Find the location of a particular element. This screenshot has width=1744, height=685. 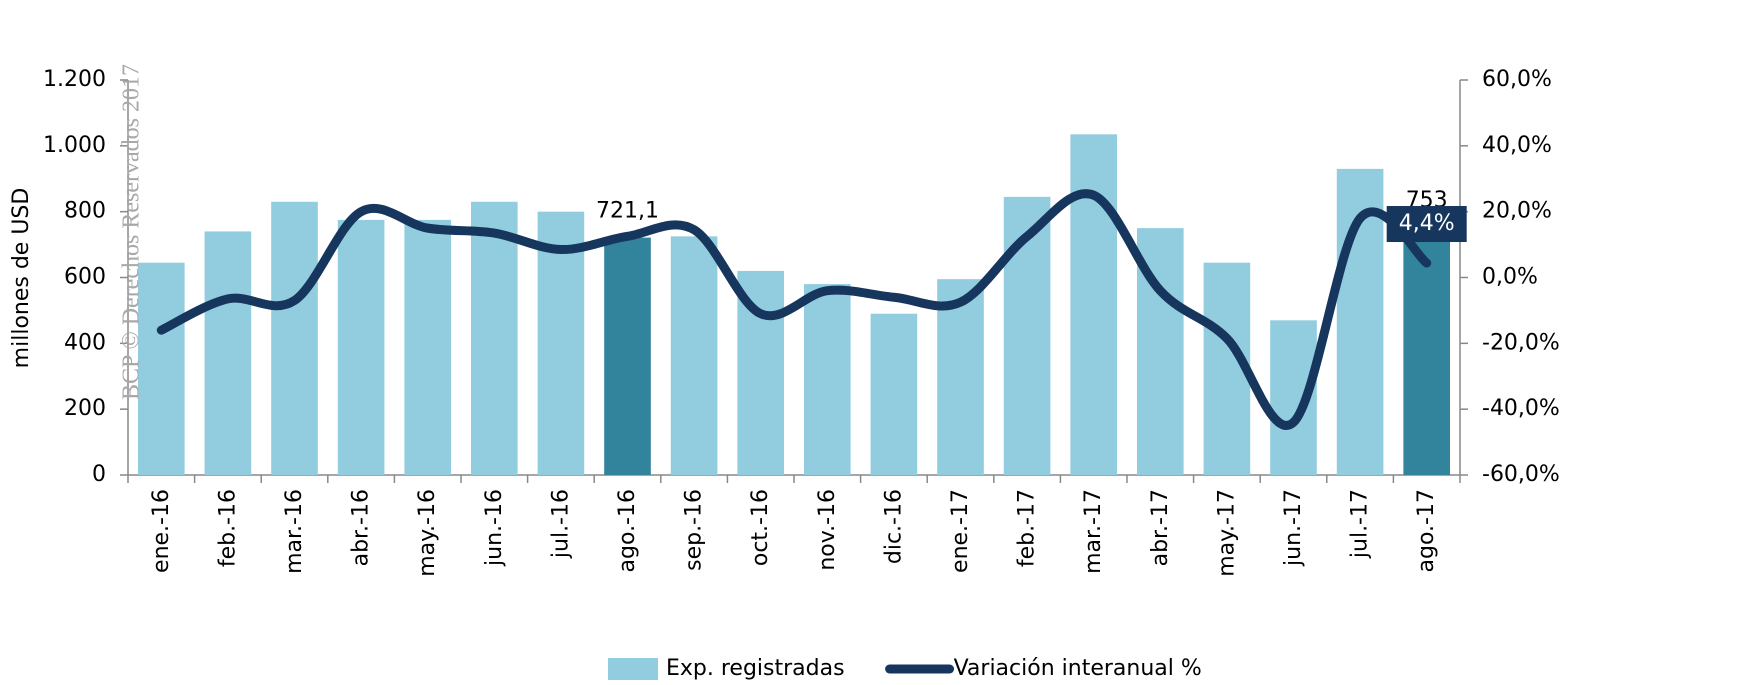

x-tick-label: oct.-16 is located at coordinates (760, 527).